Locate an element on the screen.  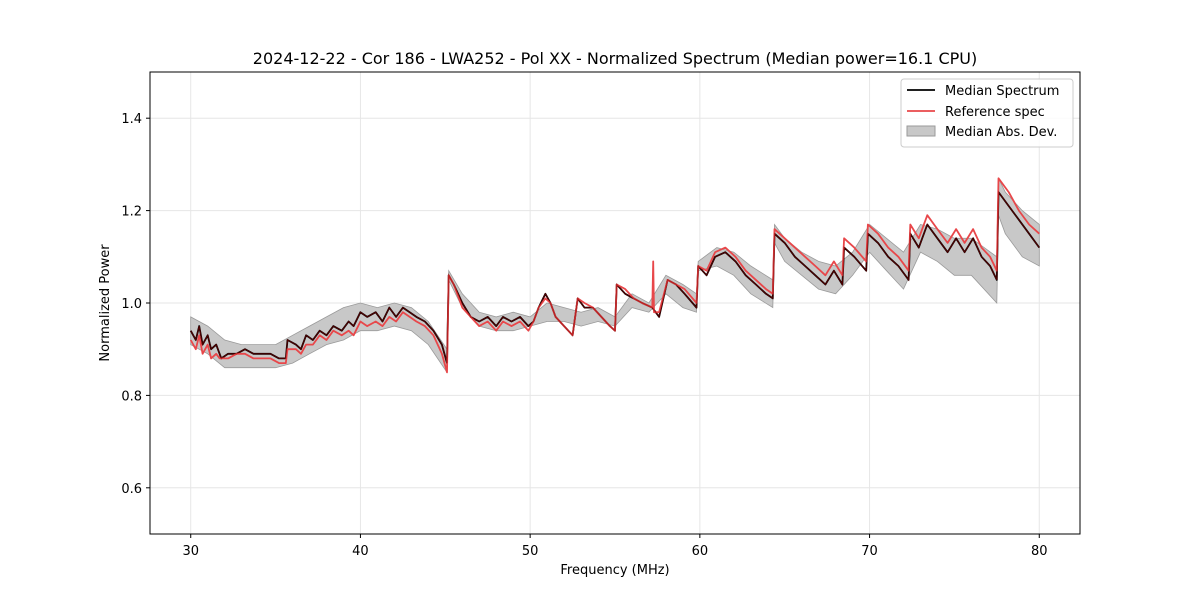
legend-median-label: Median Spectrum is located at coordinates (1002, 91).